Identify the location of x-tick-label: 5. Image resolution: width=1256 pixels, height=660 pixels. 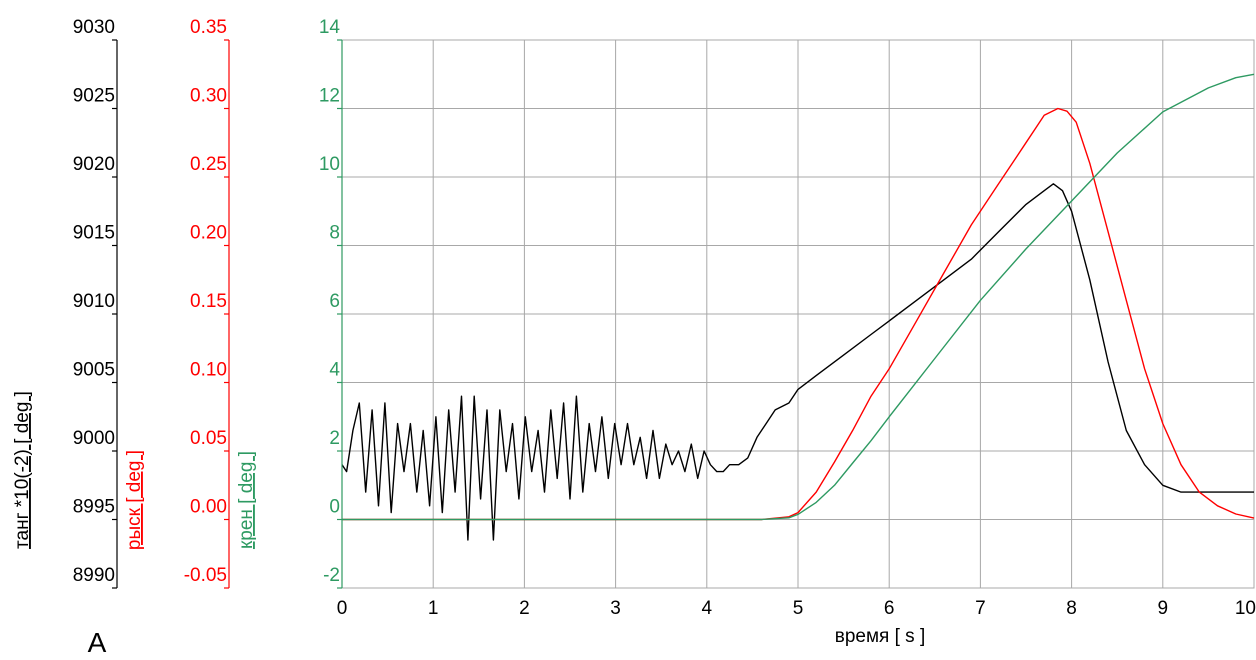
(798, 608).